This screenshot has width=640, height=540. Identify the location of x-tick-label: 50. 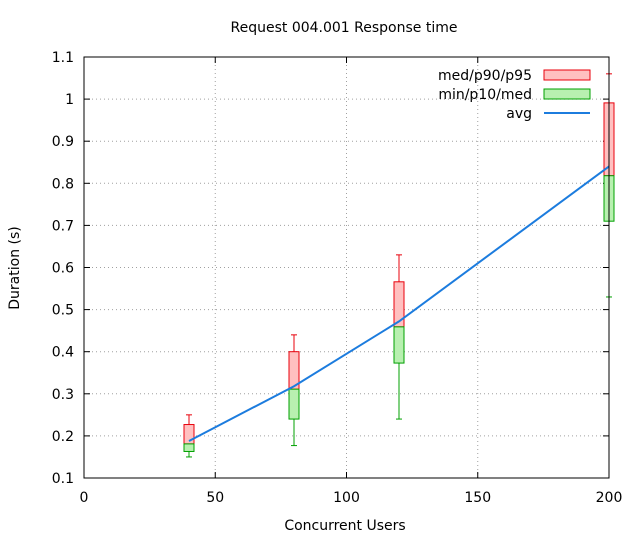
(215, 498).